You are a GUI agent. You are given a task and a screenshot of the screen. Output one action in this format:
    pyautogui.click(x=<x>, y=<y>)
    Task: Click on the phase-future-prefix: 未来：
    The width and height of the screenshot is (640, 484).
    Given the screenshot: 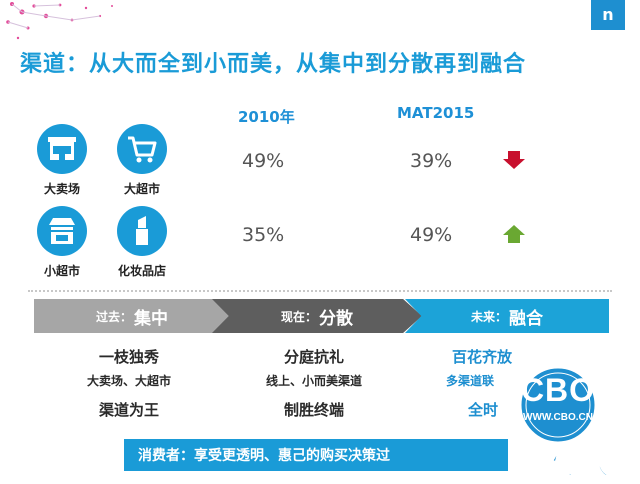 What is the action you would take?
    pyautogui.click(x=488, y=316)
    